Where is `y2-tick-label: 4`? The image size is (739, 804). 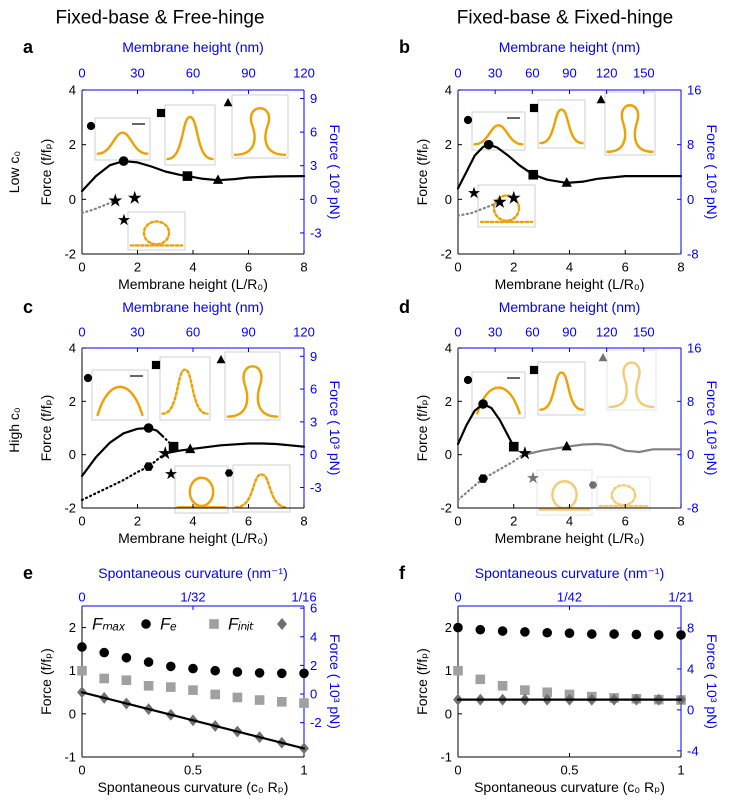 y2-tick-label: 4 is located at coordinates (313, 636).